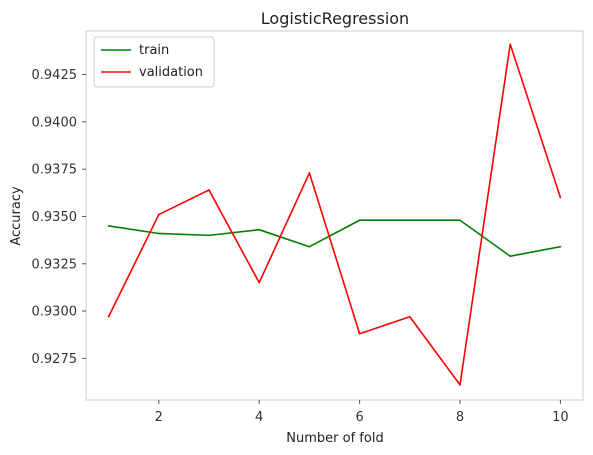  I want to click on legend-label-train: train, so click(154, 50).